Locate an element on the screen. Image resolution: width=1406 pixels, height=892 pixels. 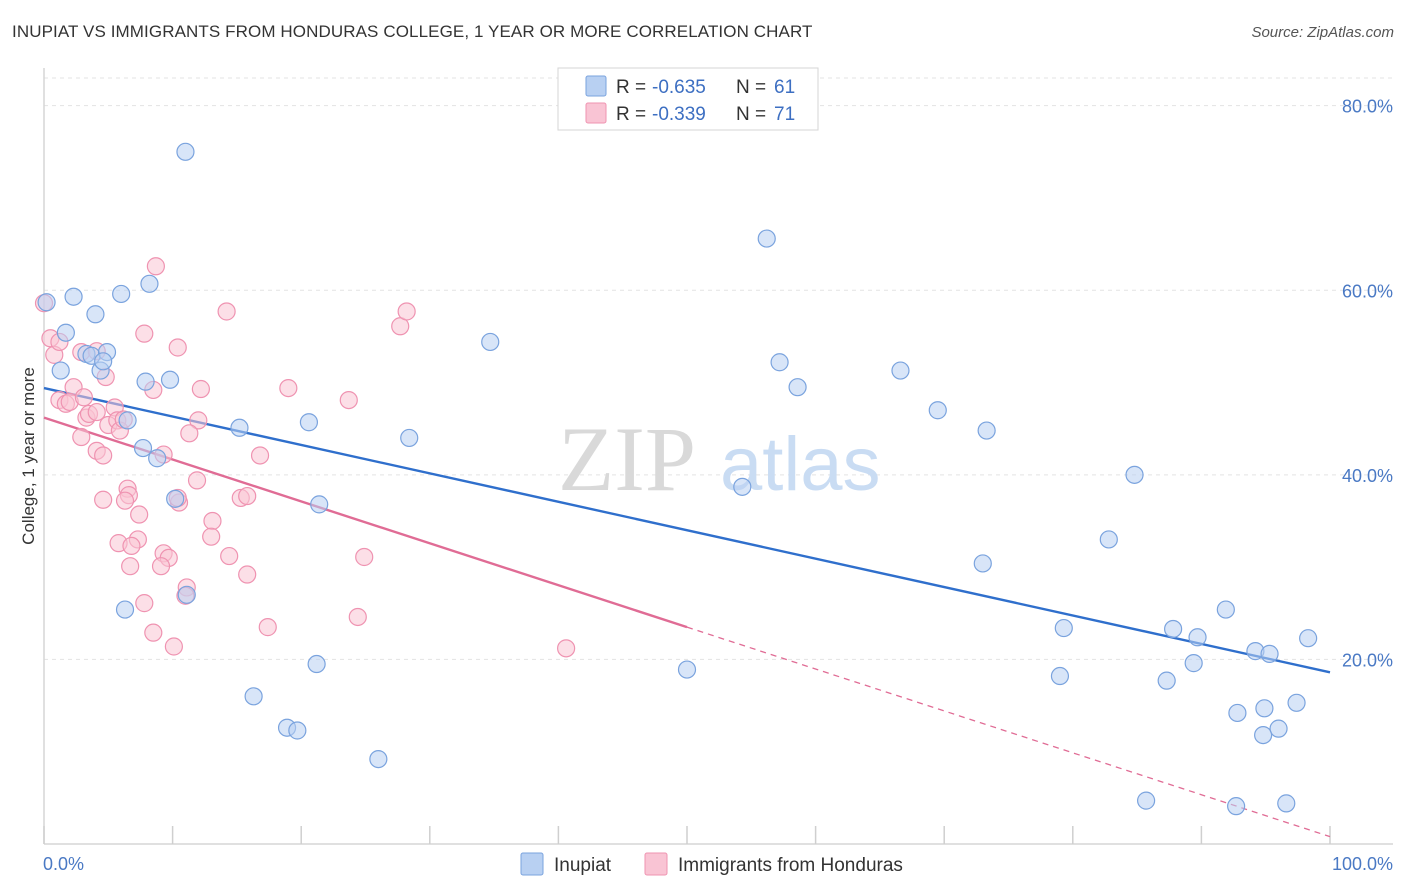
bottom-legend-label-inupiat: Inupiat is located at coordinates (583, 865).